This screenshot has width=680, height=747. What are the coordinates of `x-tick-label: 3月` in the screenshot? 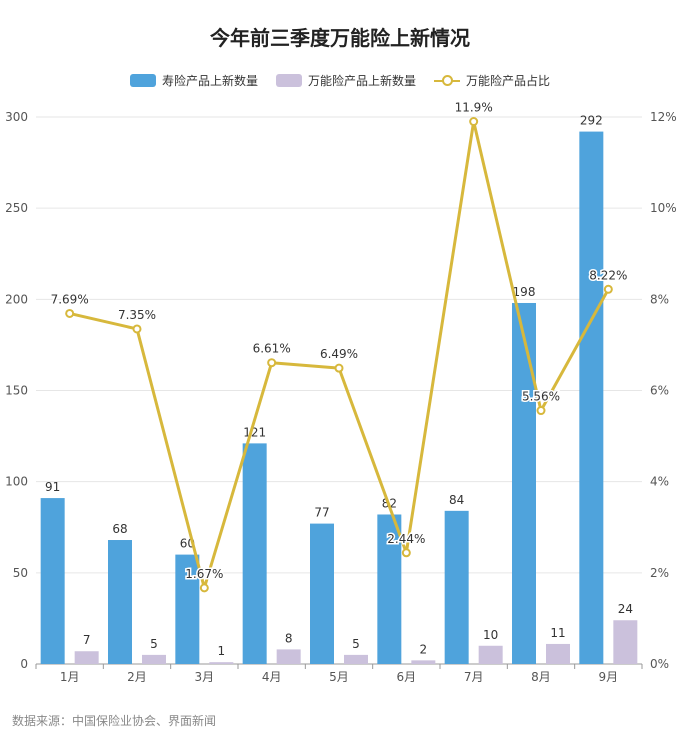 It's located at (205, 677).